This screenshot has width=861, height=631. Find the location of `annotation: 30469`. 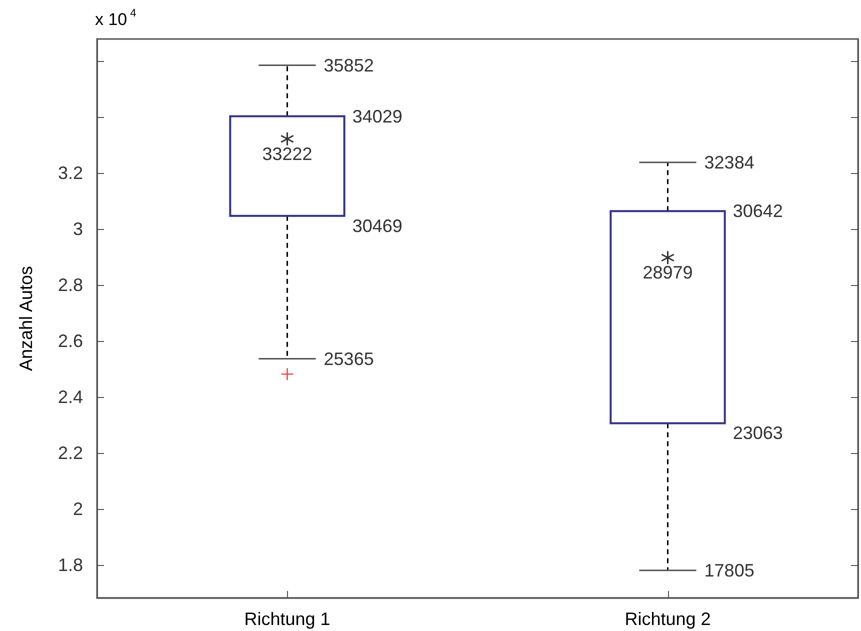

annotation: 30469 is located at coordinates (377, 226).